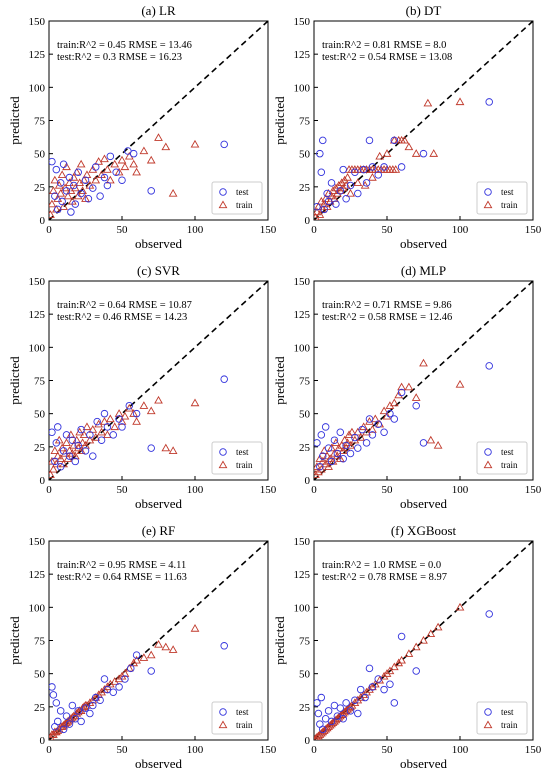 Image resolution: width=550 pixels, height=776 pixels. I want to click on x-tick-label: 50, so click(123, 230).